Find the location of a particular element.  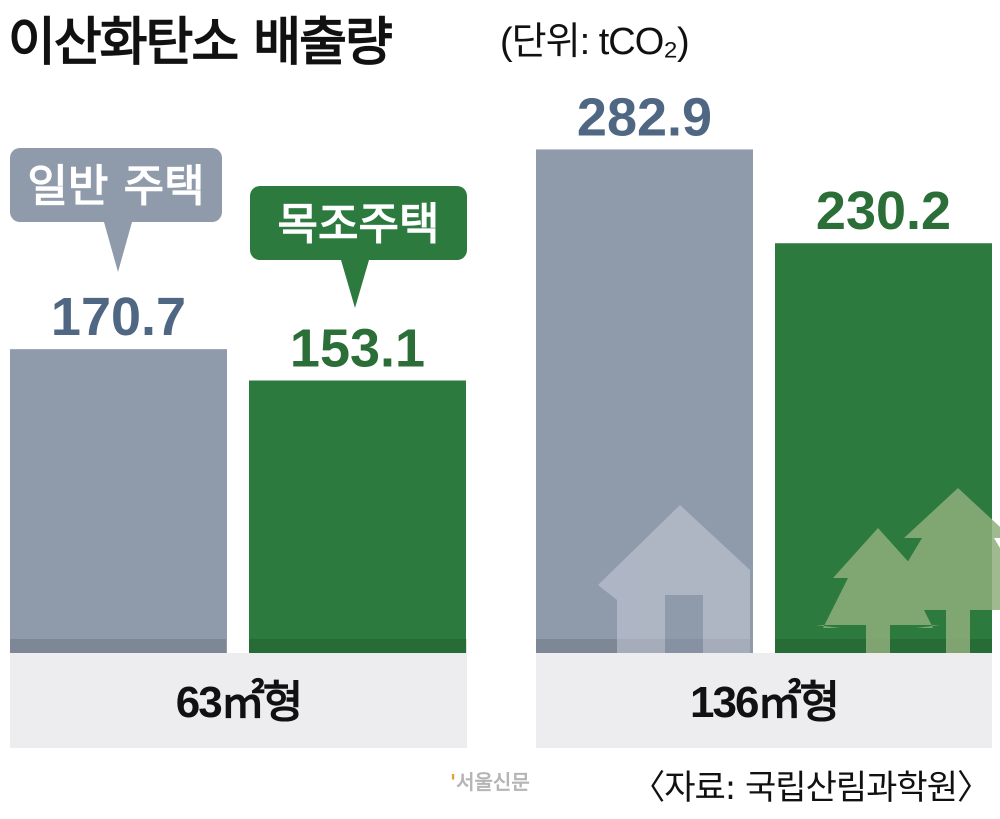

house-shape is located at coordinates (674, 579).